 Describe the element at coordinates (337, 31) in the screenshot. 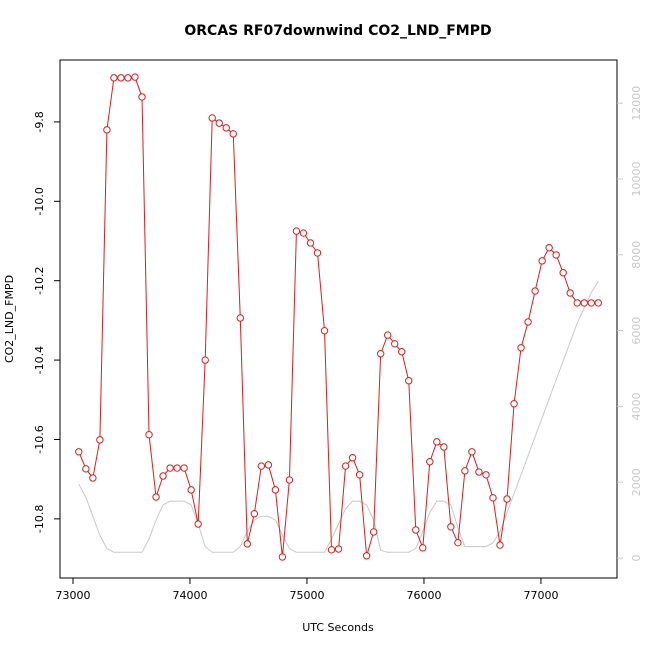

I see `chart-title: ORCAS RF07downwind CO2_LND_FMPD` at that location.